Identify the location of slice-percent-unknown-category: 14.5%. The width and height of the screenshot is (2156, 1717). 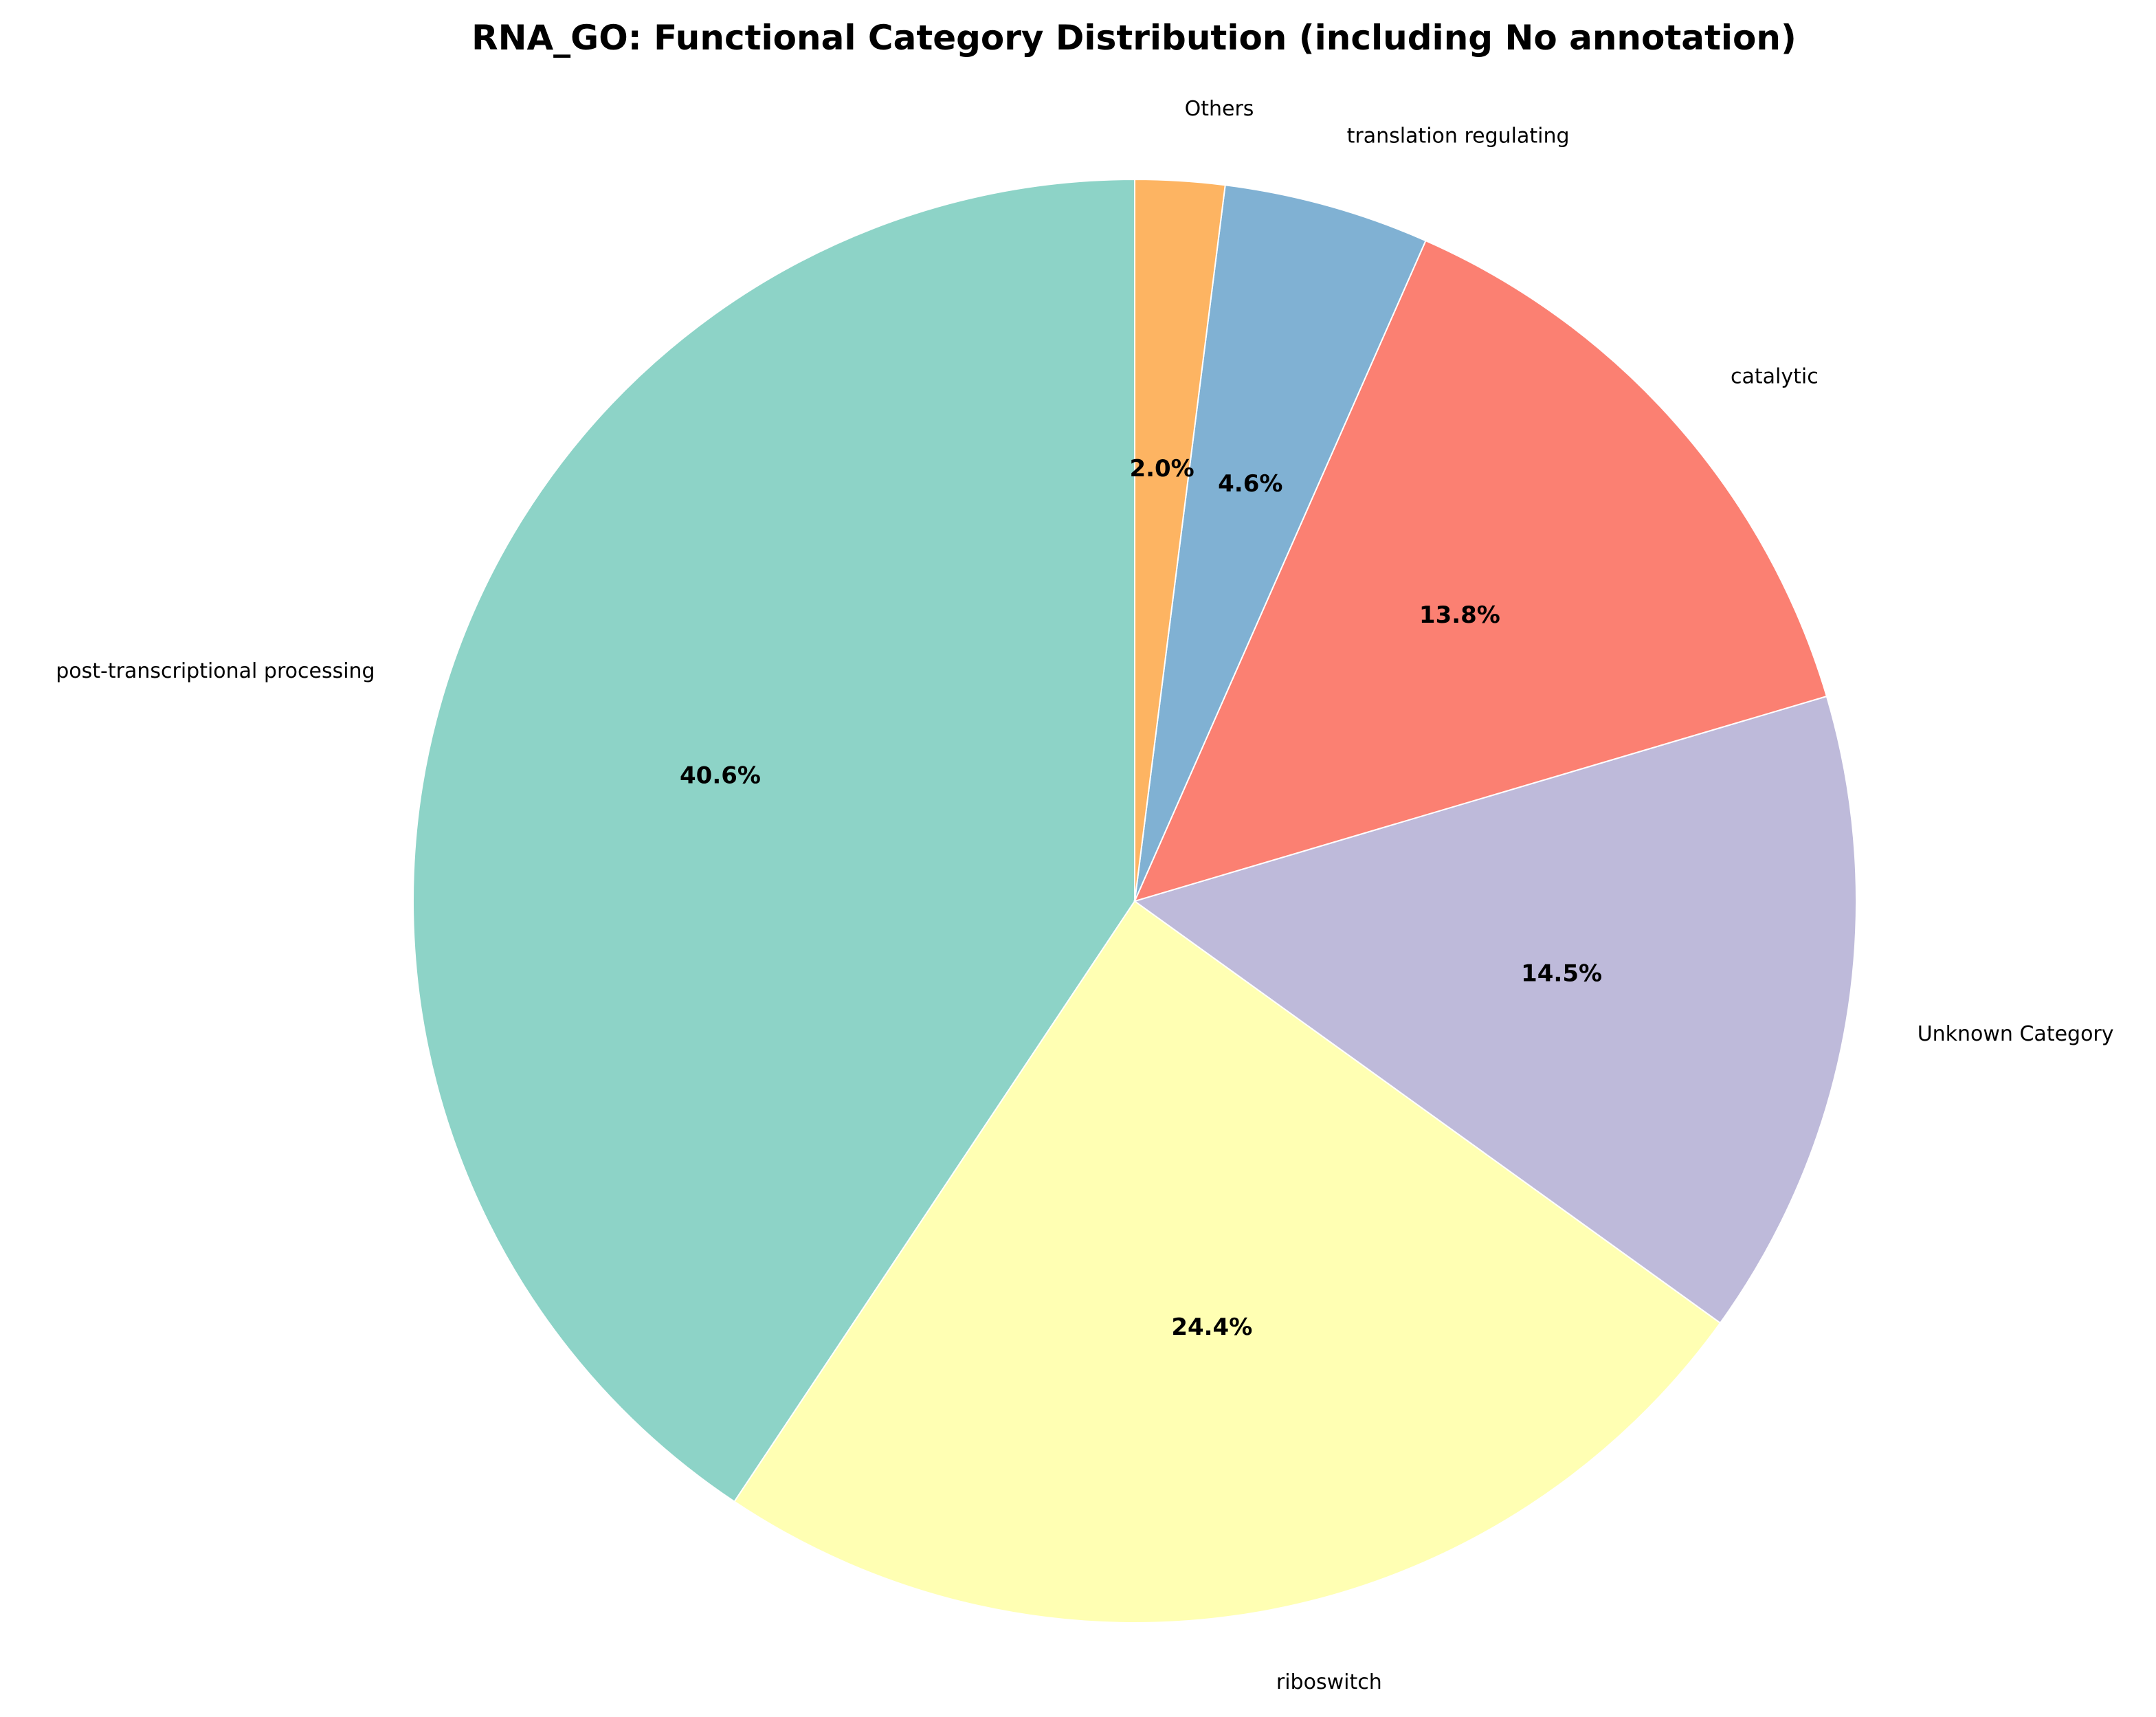
(1562, 974).